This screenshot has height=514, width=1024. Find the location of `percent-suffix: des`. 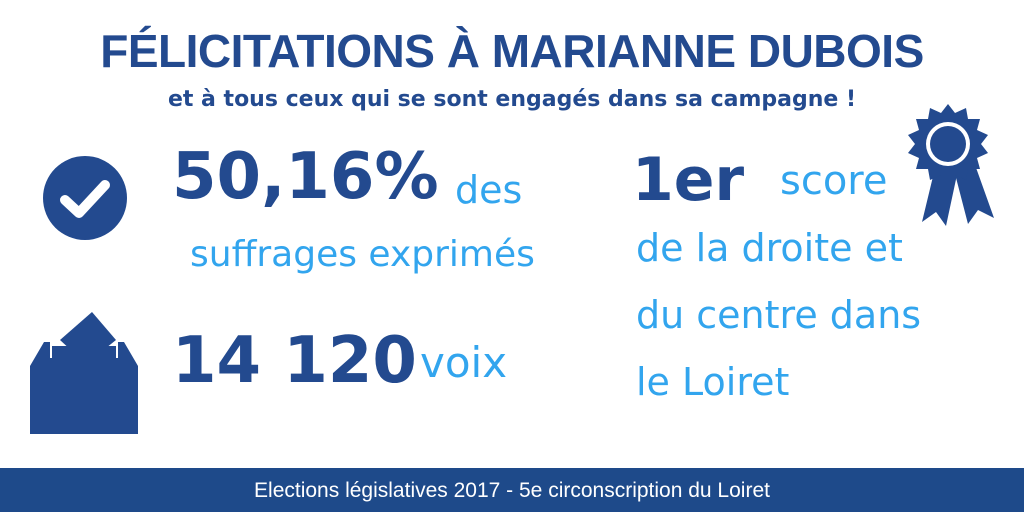

percent-suffix: des is located at coordinates (489, 190).